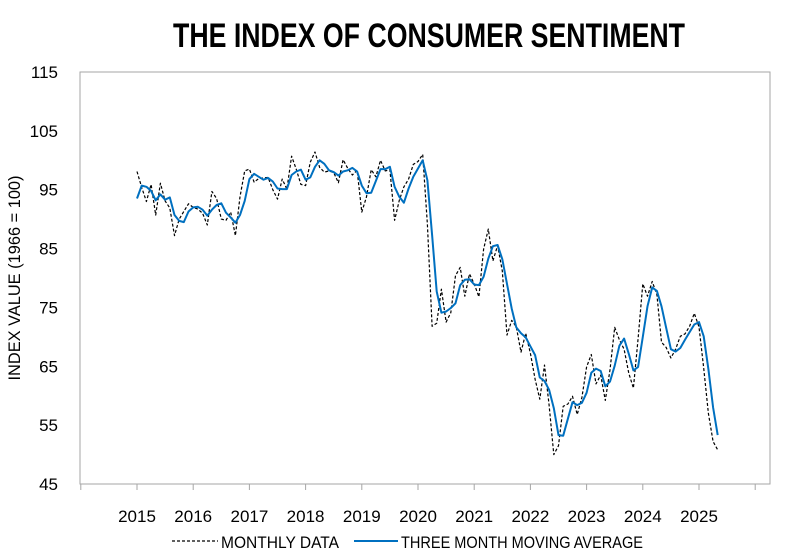 The image size is (800, 556). What do you see at coordinates (44, 278) in the screenshot?
I see `y-axis: 45 55 65 75 85 95 105 115` at bounding box center [44, 278].